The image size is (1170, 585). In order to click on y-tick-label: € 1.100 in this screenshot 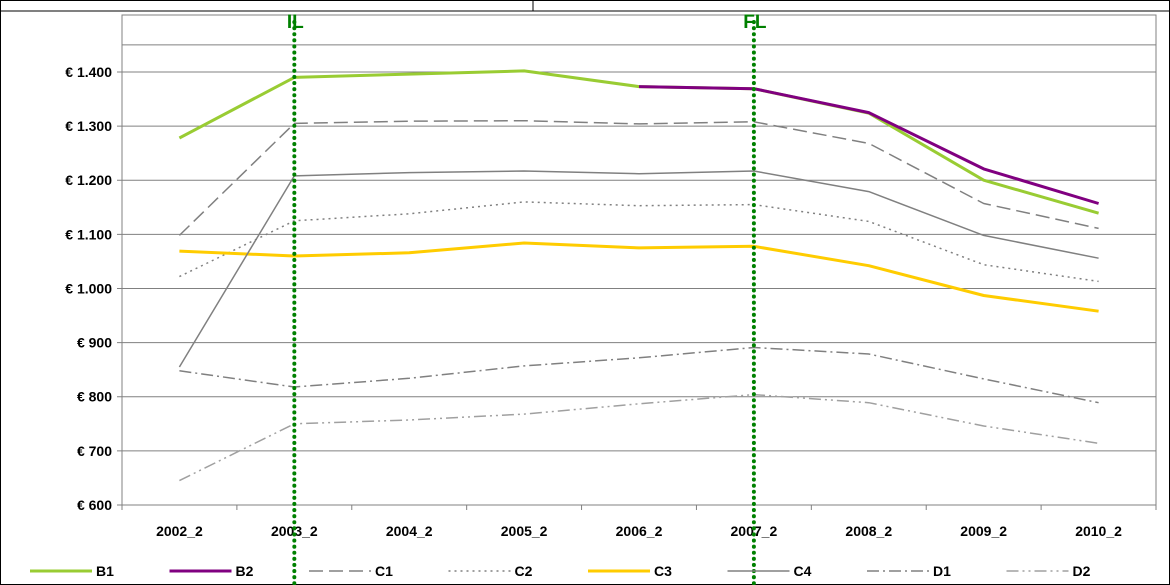, I will do `click(88, 234)`.